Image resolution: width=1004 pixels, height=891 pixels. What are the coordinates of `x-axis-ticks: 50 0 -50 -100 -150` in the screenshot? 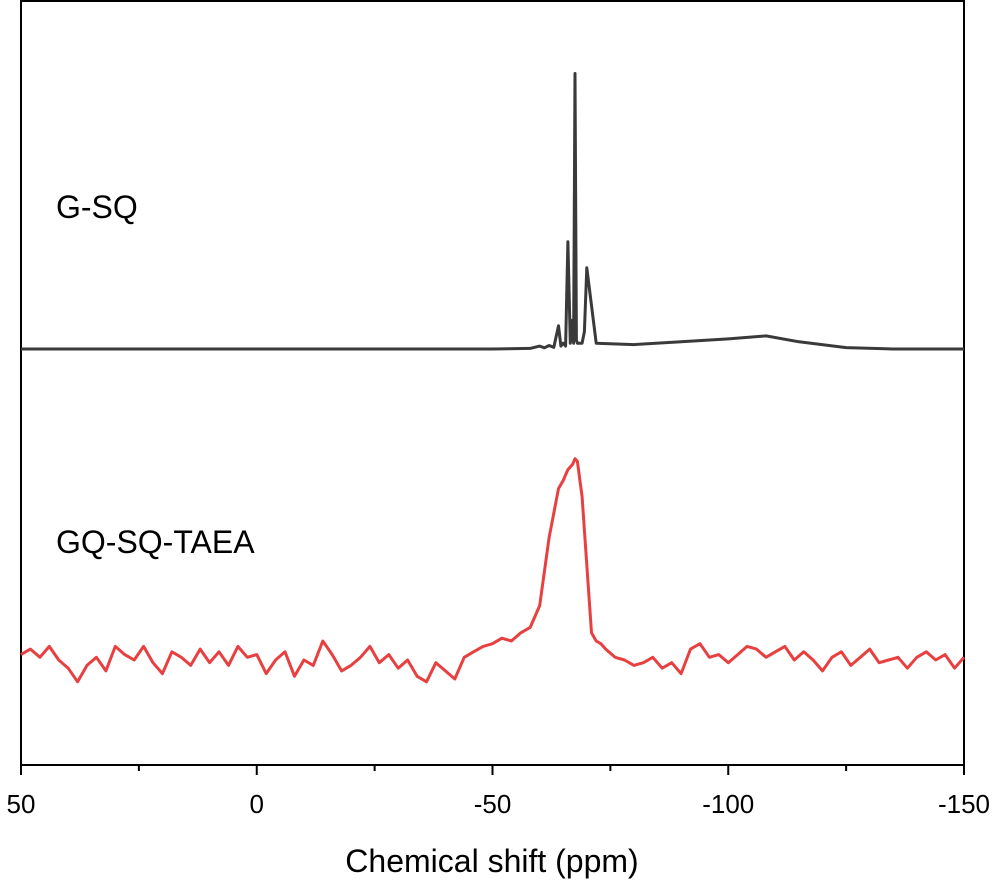 It's located at (498, 792).